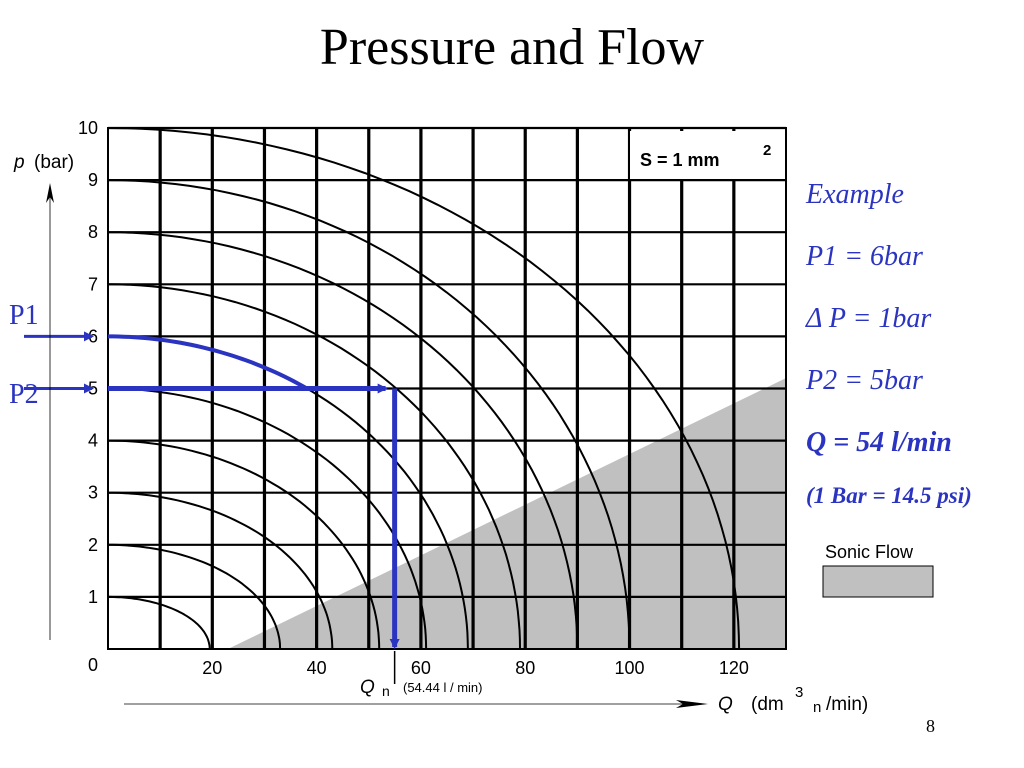  I want to click on area-label: S = 1 mm, so click(680, 160).